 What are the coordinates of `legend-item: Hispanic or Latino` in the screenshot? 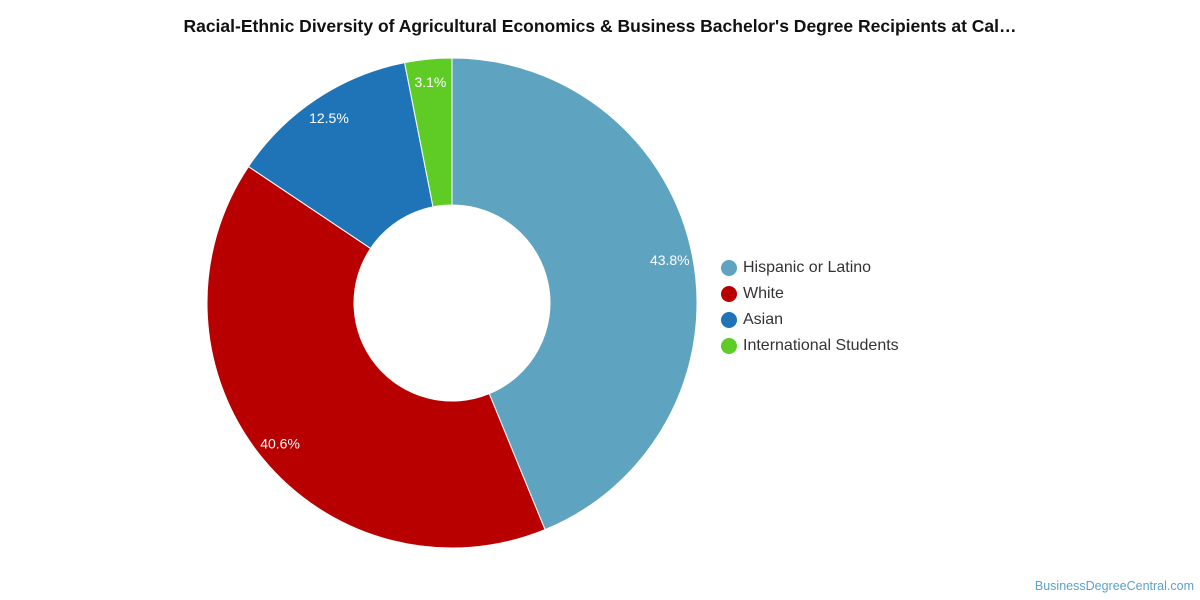 It's located at (810, 268).